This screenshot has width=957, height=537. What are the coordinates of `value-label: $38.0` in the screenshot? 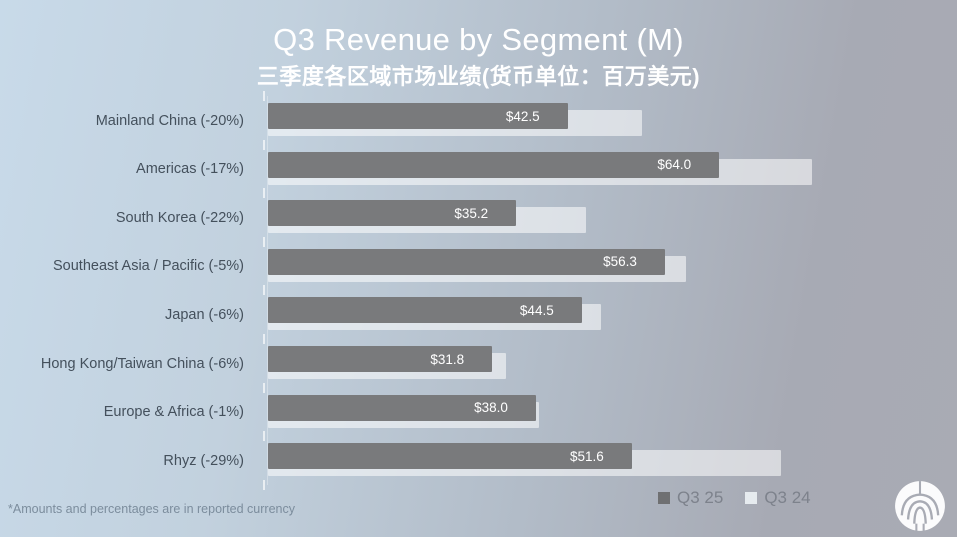 It's located at (491, 408).